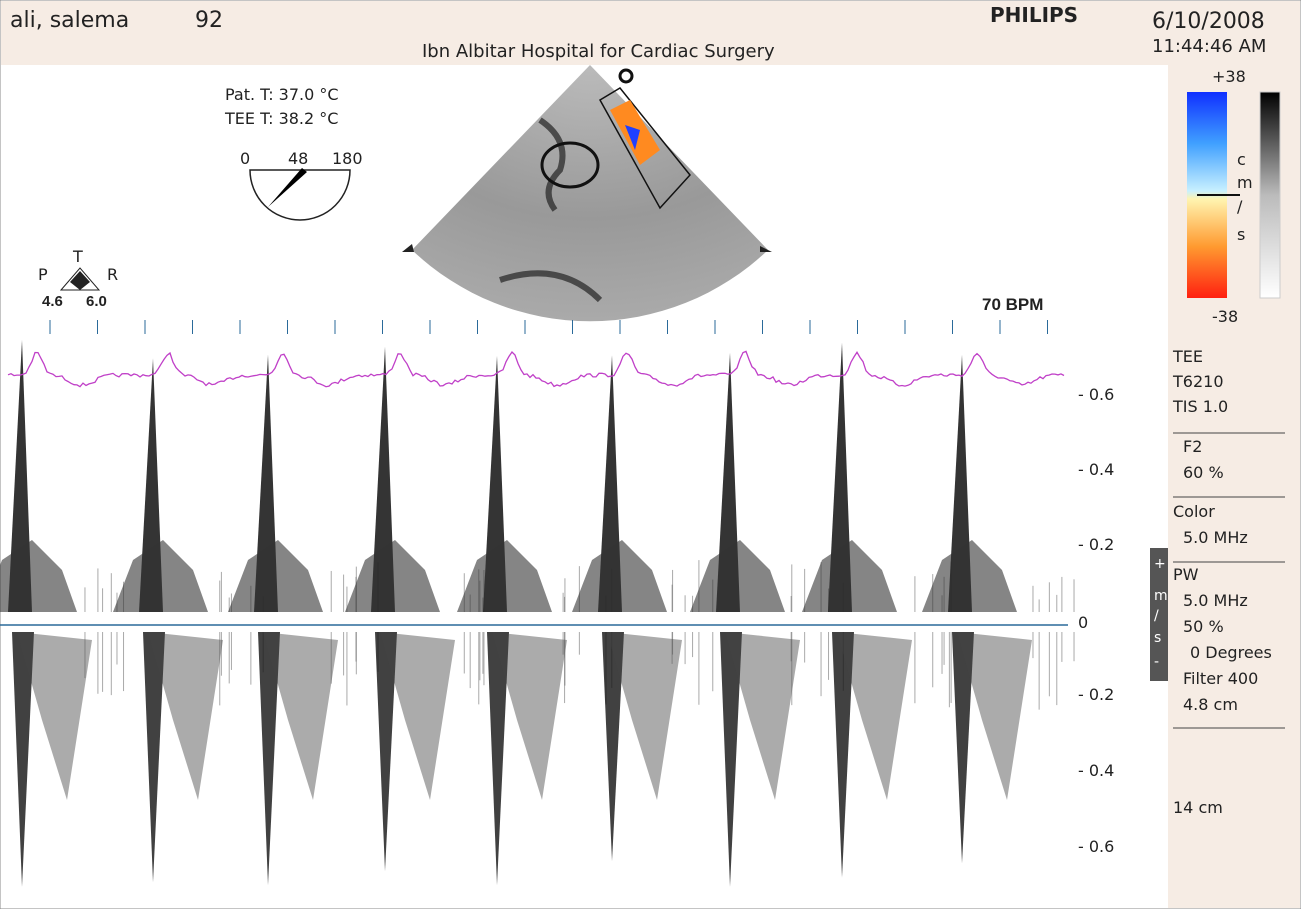 The width and height of the screenshot is (1301, 913). What do you see at coordinates (1160, 564) in the screenshot?
I see `side-tab-label: +` at bounding box center [1160, 564].